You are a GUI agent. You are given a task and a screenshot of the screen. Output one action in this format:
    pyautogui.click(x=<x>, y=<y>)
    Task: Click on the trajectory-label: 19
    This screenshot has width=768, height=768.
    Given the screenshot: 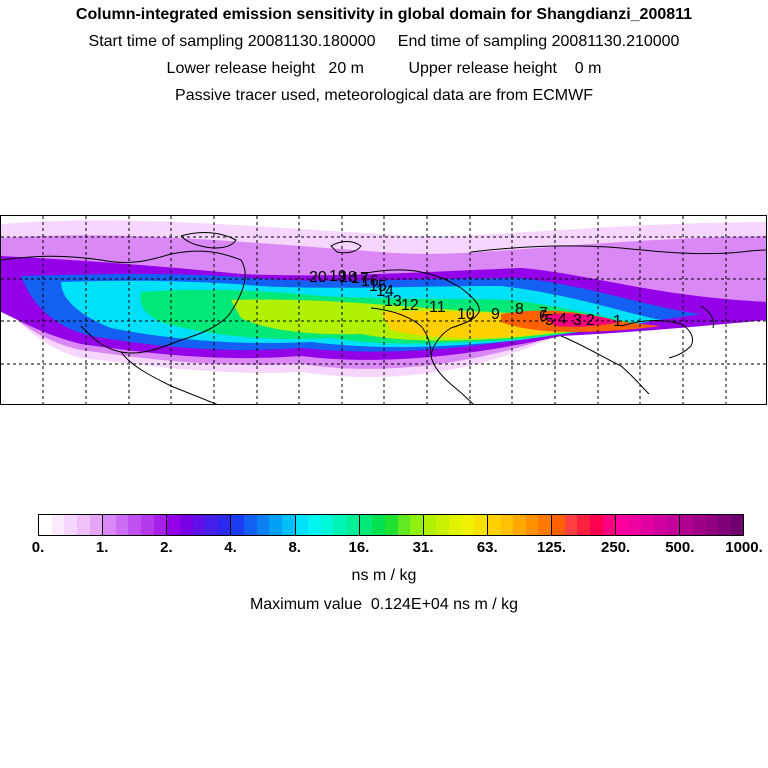 What is the action you would take?
    pyautogui.click(x=338, y=276)
    